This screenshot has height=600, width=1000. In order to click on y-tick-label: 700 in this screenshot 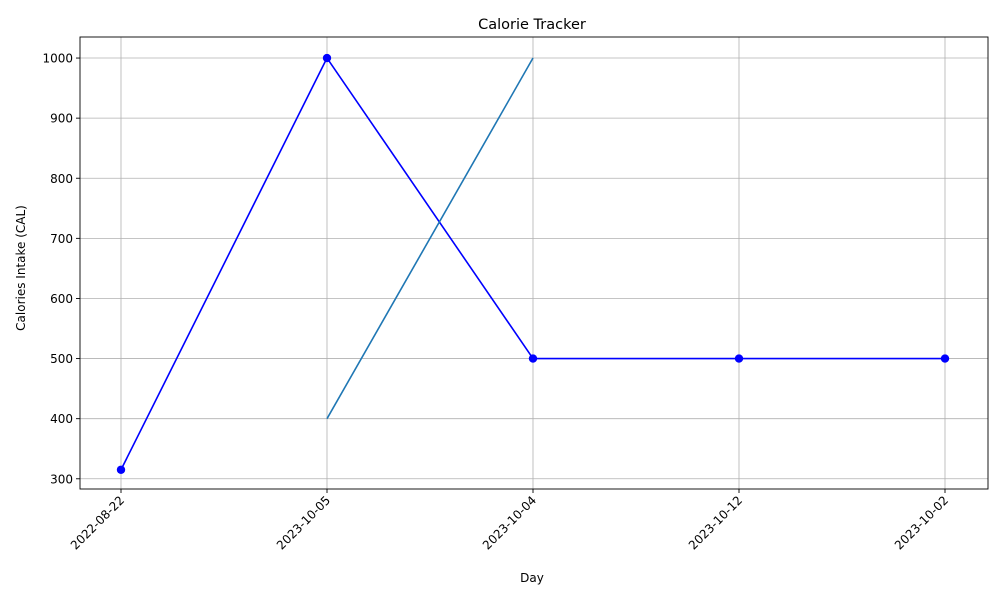, I will do `click(61, 239)`.